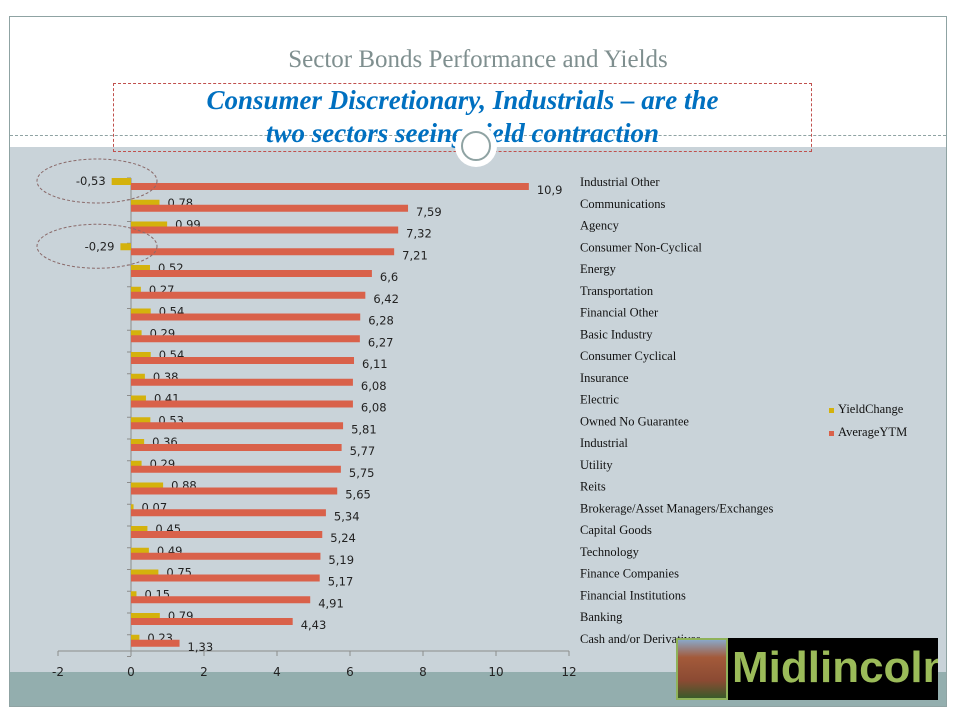 The image size is (960, 720). I want to click on averageytm-label: 6,42, so click(386, 299).